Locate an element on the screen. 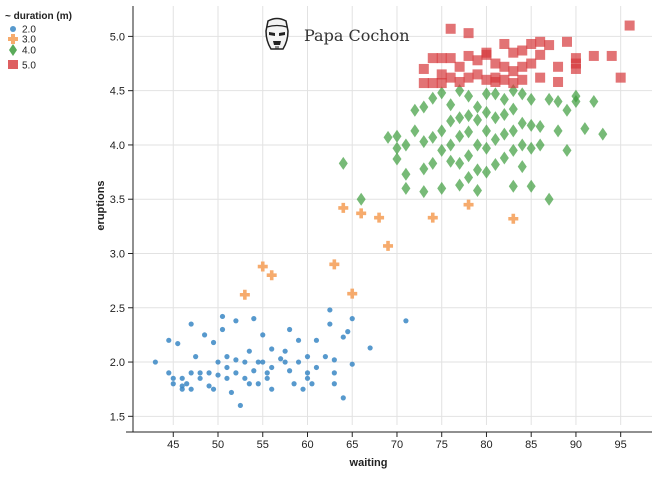 The width and height of the screenshot is (657, 480). y-tick-label: 3.0 is located at coordinates (117, 254).